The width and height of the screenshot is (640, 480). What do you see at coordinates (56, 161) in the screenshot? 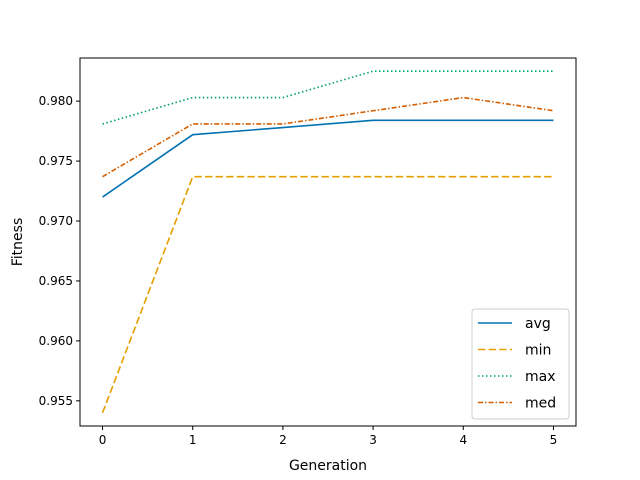
I see `y-tick-label: 0.975` at bounding box center [56, 161].